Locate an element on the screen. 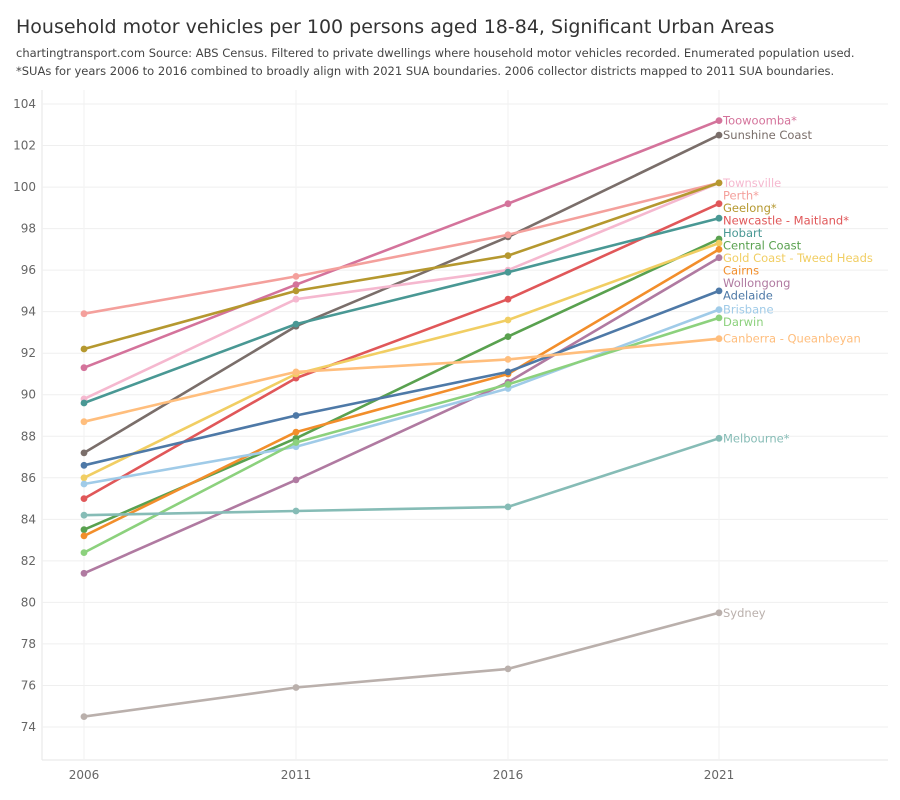 The height and width of the screenshot is (800, 900). x-tick-label: 2021 is located at coordinates (719, 775).